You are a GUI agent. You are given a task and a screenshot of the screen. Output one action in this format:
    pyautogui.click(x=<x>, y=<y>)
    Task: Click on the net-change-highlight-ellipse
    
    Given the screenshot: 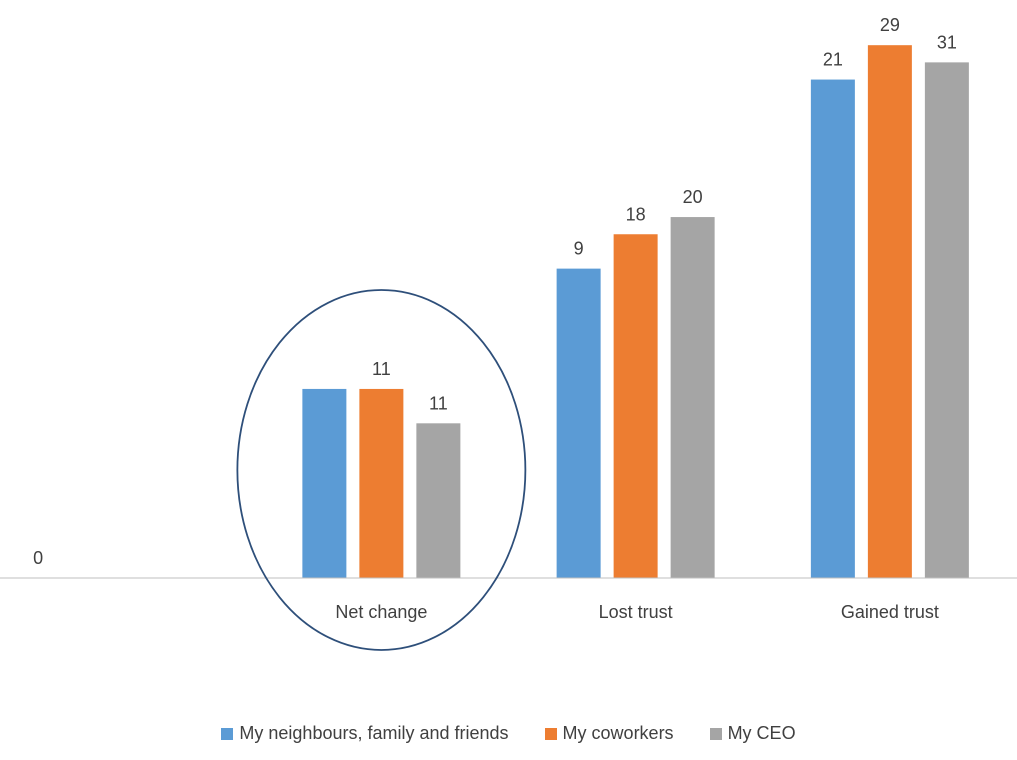 What is the action you would take?
    pyautogui.click(x=381, y=470)
    